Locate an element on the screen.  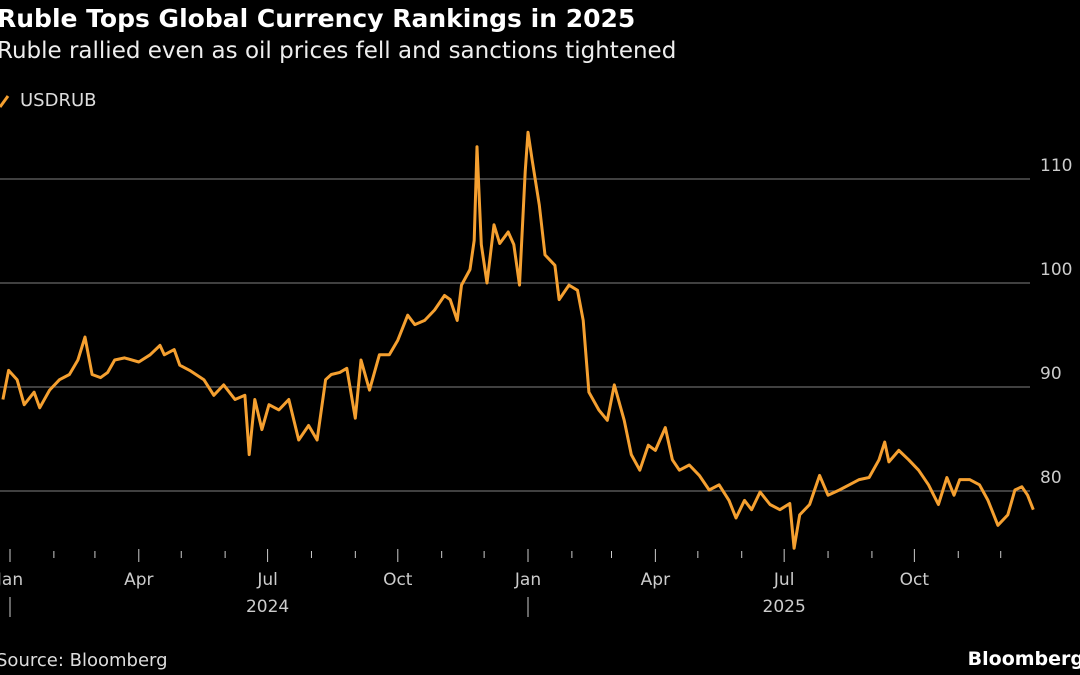
bloomberg-logo: Bloomberg is located at coordinates (1023, 659).